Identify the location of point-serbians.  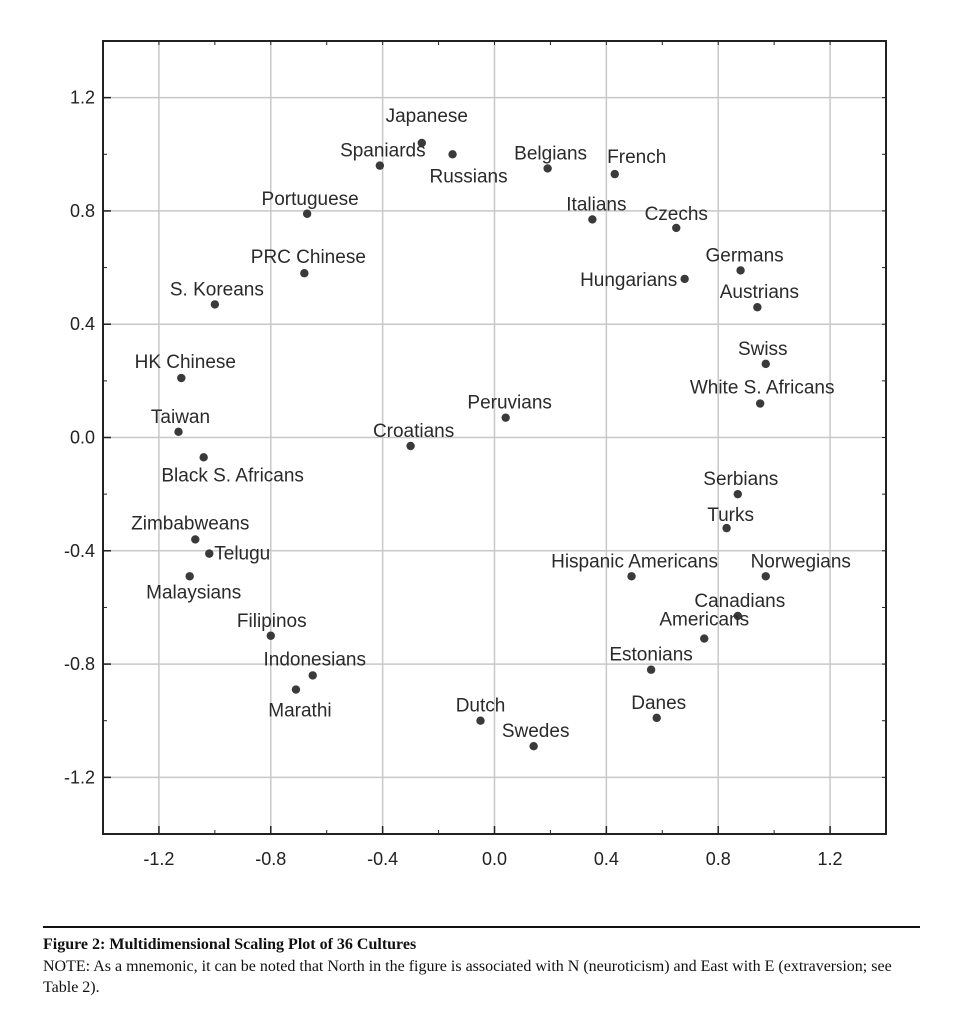
(737, 494).